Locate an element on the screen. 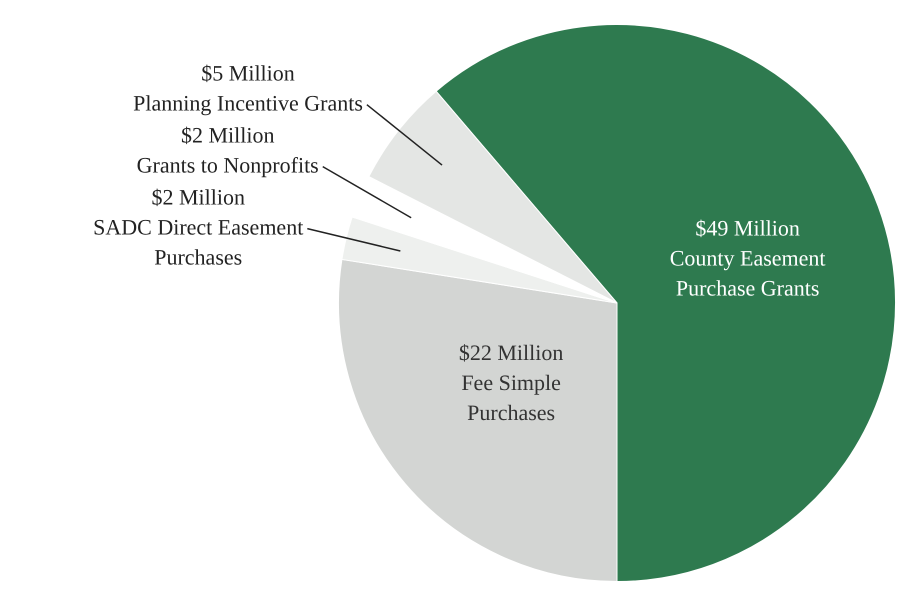  slice-label: Grants to Nonprofits is located at coordinates (227, 165).